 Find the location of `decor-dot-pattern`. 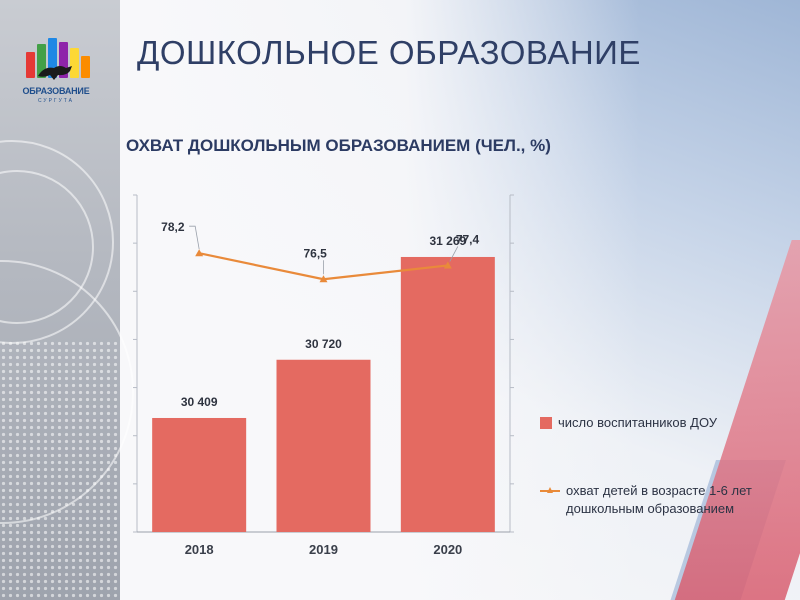

decor-dot-pattern is located at coordinates (60, 470).